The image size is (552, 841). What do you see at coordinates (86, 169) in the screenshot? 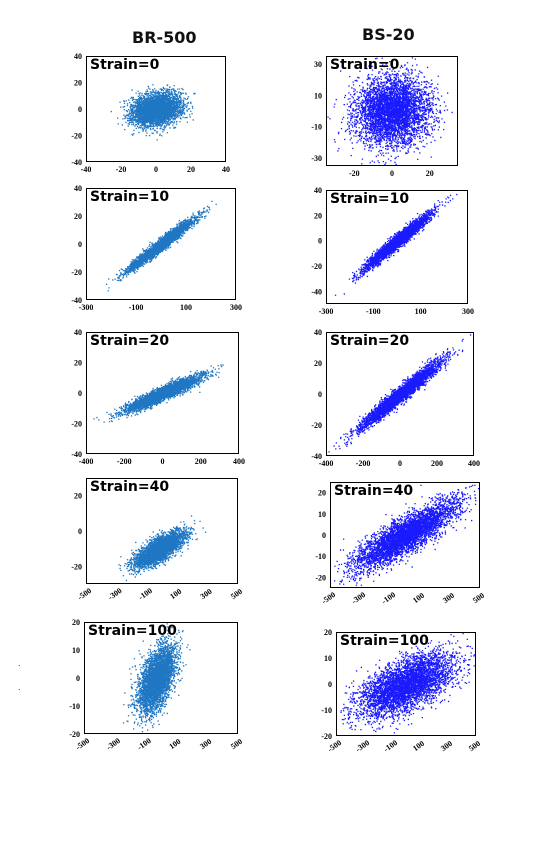
I see `x-tick-label: -40` at bounding box center [86, 169].